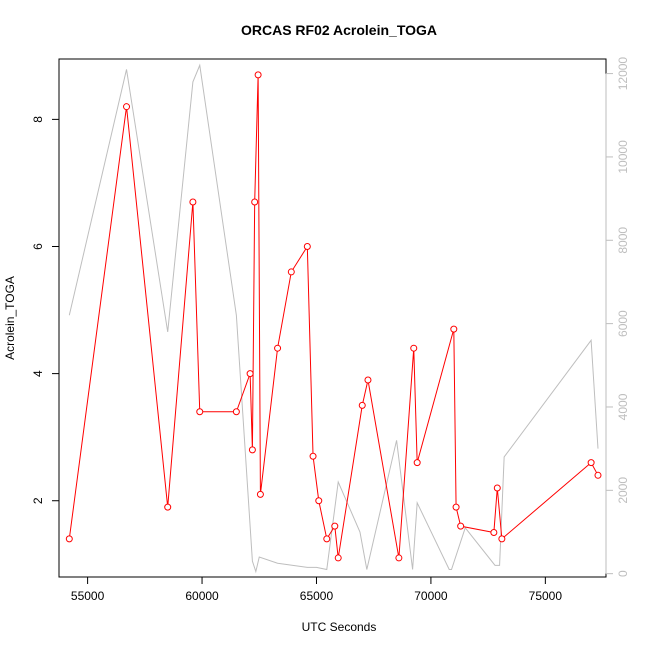 The height and width of the screenshot is (650, 650). I want to click on y2-tick-label-4000: 4000, so click(623, 406).